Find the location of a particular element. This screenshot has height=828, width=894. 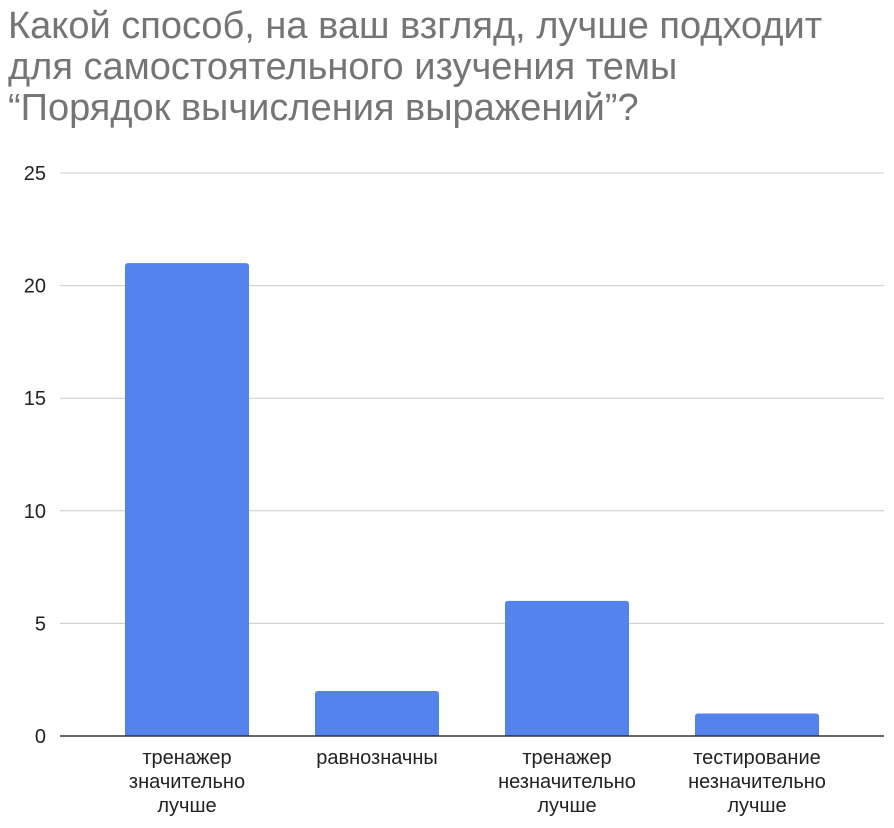

chart-title-line-3: “Порядок вычисления выражений”? is located at coordinates (323, 108).